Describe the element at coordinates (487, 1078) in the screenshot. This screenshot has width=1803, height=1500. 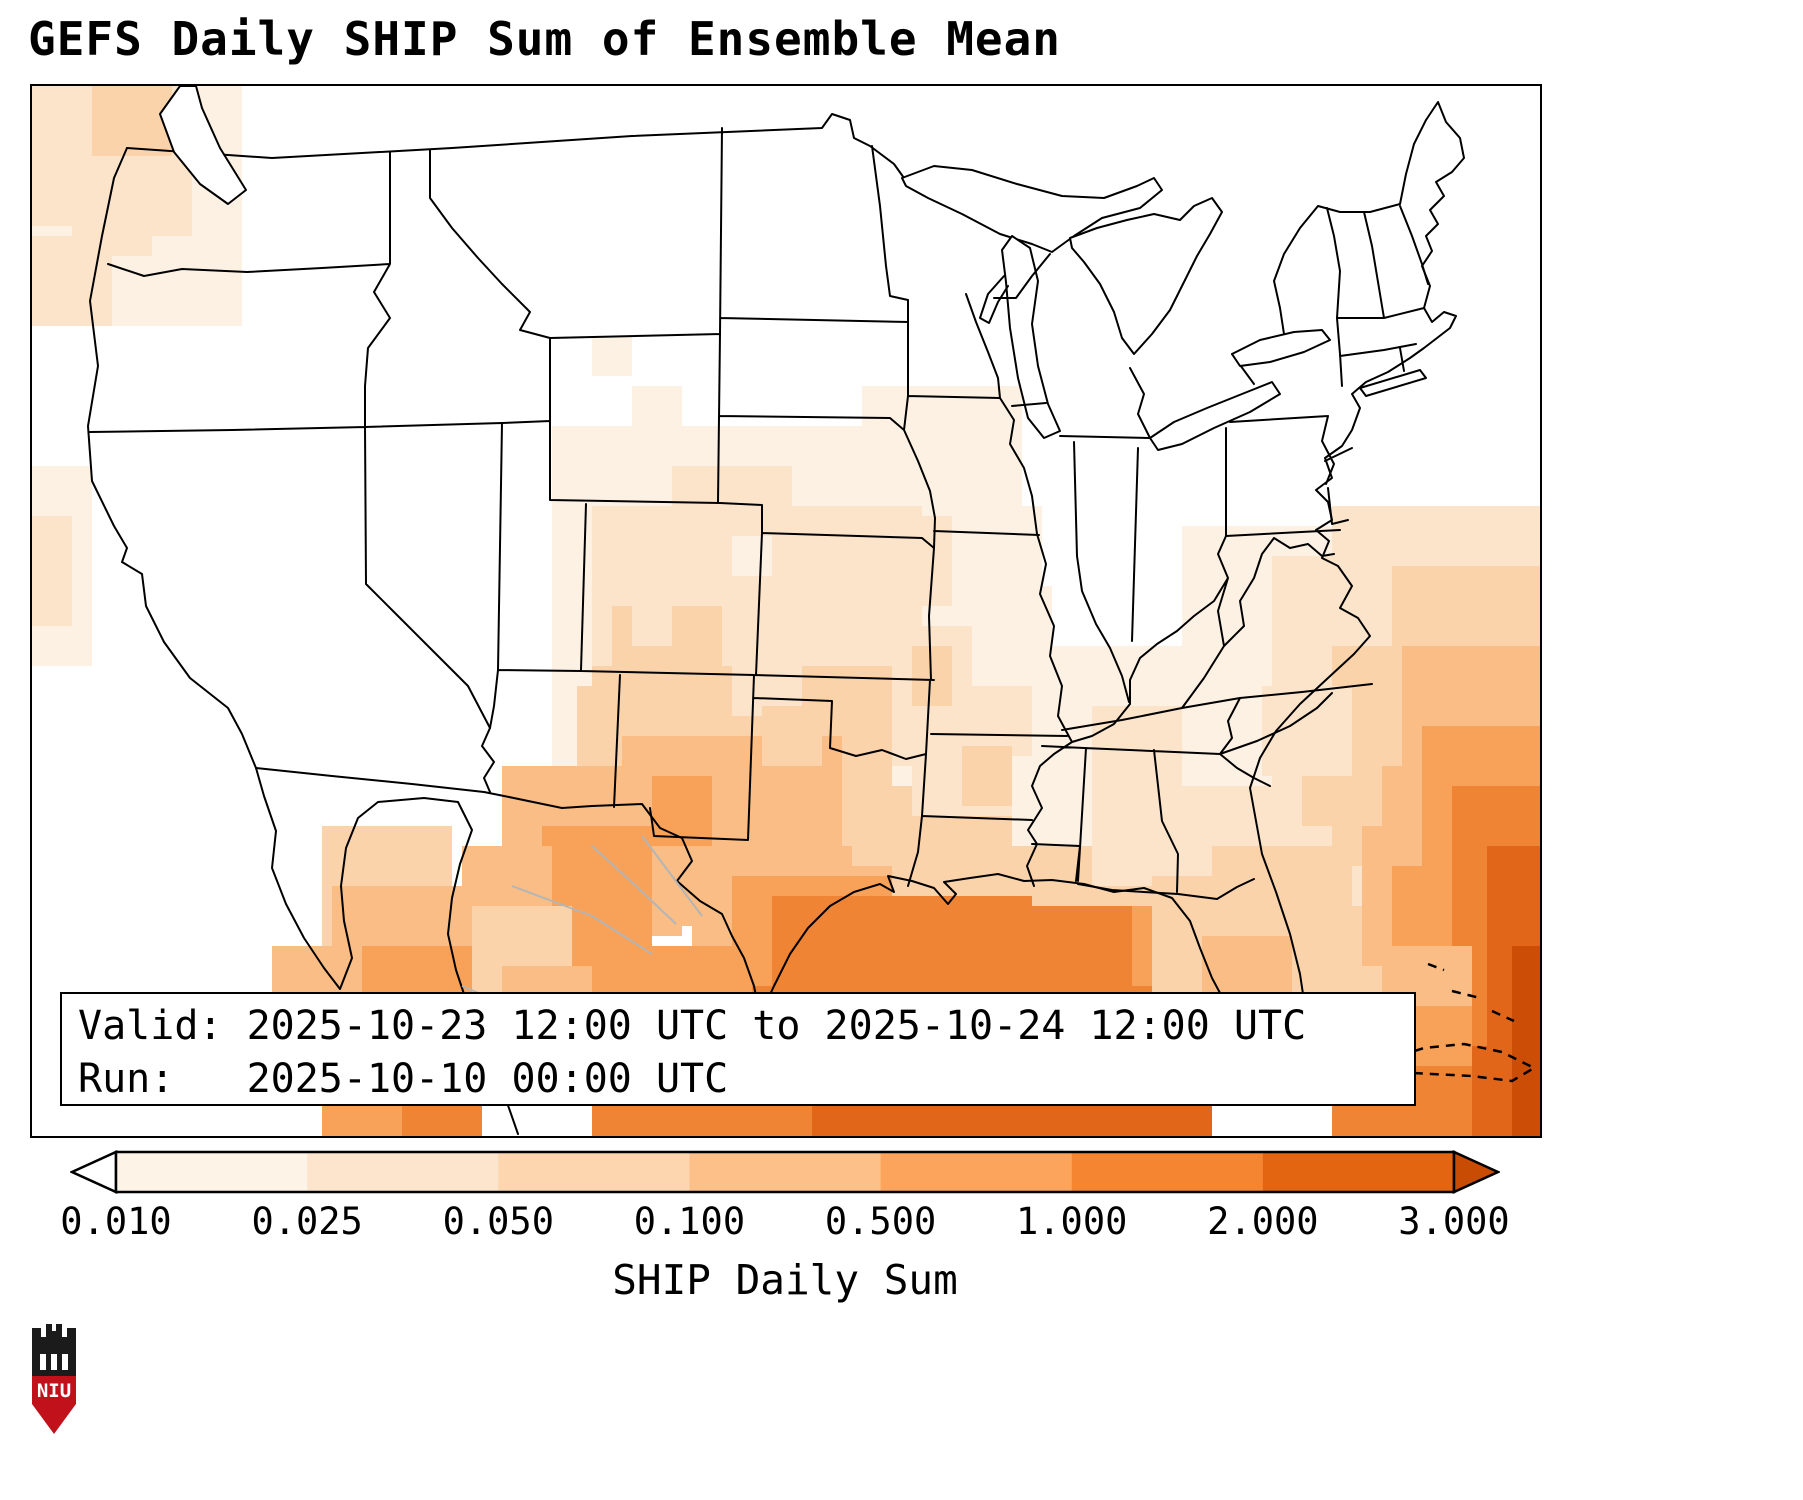
I see `run-value: 2025-10-10 00:00 UTC` at that location.